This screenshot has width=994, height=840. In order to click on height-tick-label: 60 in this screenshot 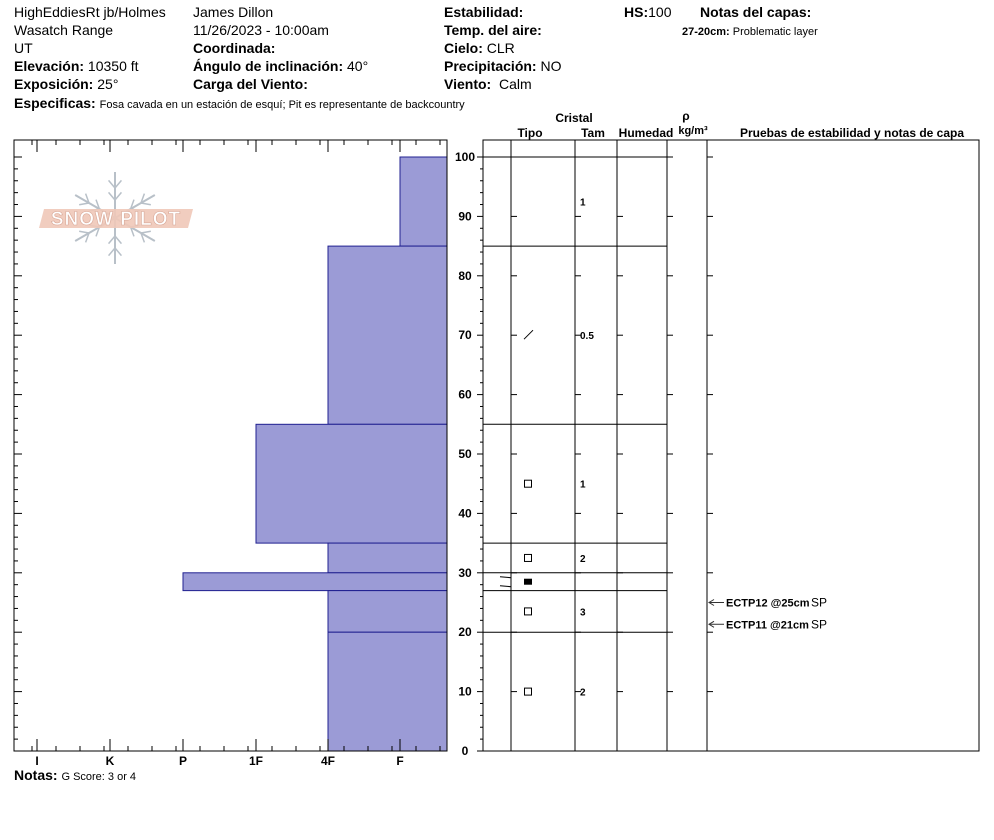, I will do `click(465, 395)`.